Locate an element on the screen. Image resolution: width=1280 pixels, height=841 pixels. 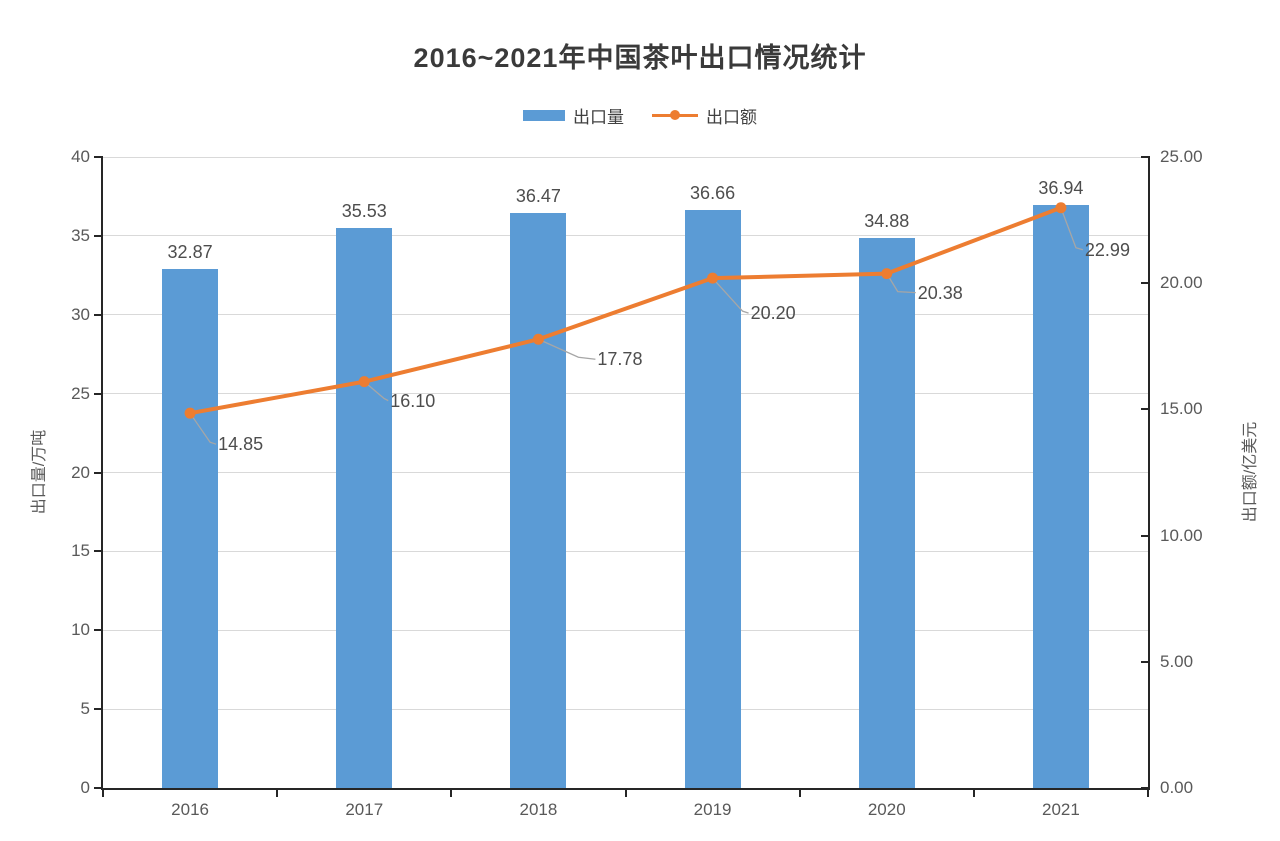
left-axis-tick-label: 15 is located at coordinates (80, 551).